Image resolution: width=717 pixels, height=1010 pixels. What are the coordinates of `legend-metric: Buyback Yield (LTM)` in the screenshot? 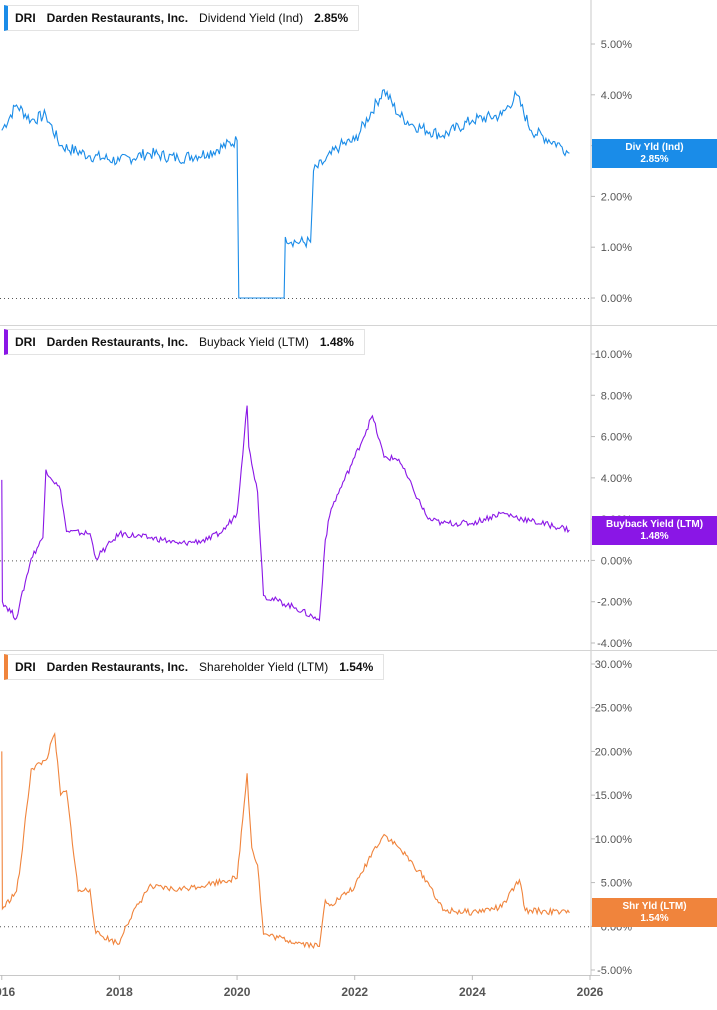 It's located at (254, 342).